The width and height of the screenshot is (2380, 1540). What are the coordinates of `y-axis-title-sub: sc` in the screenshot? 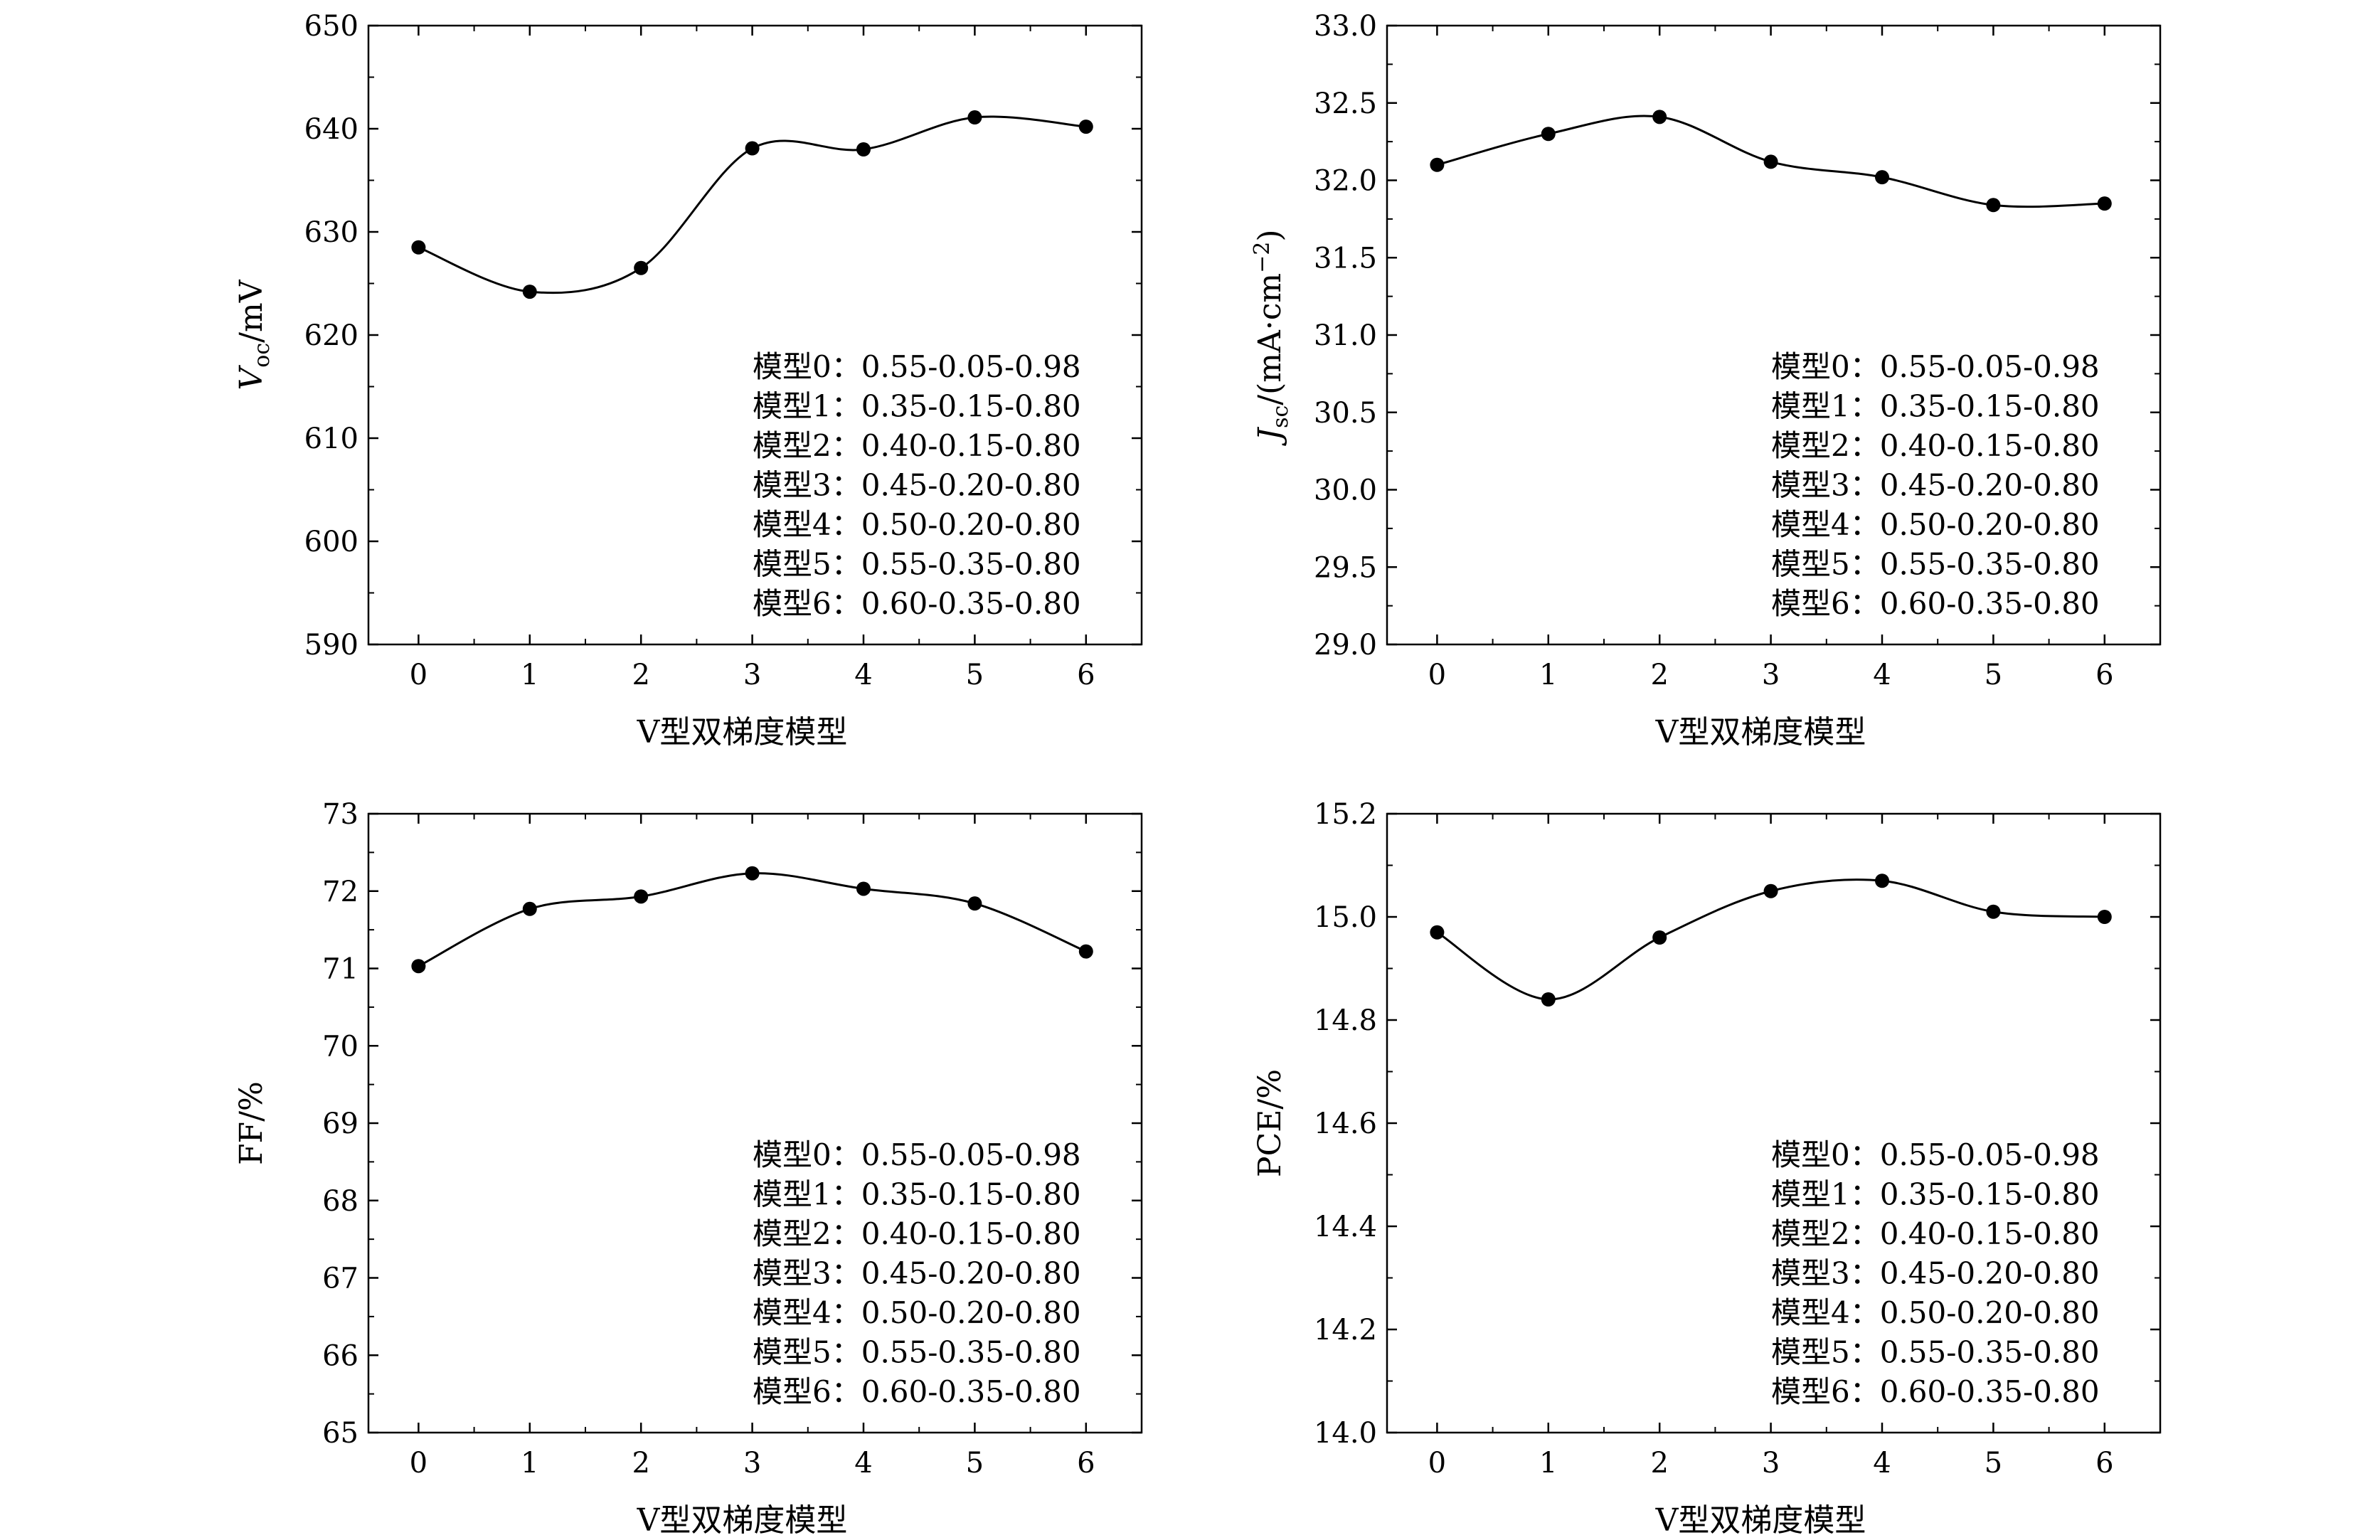 It's located at (1280, 416).